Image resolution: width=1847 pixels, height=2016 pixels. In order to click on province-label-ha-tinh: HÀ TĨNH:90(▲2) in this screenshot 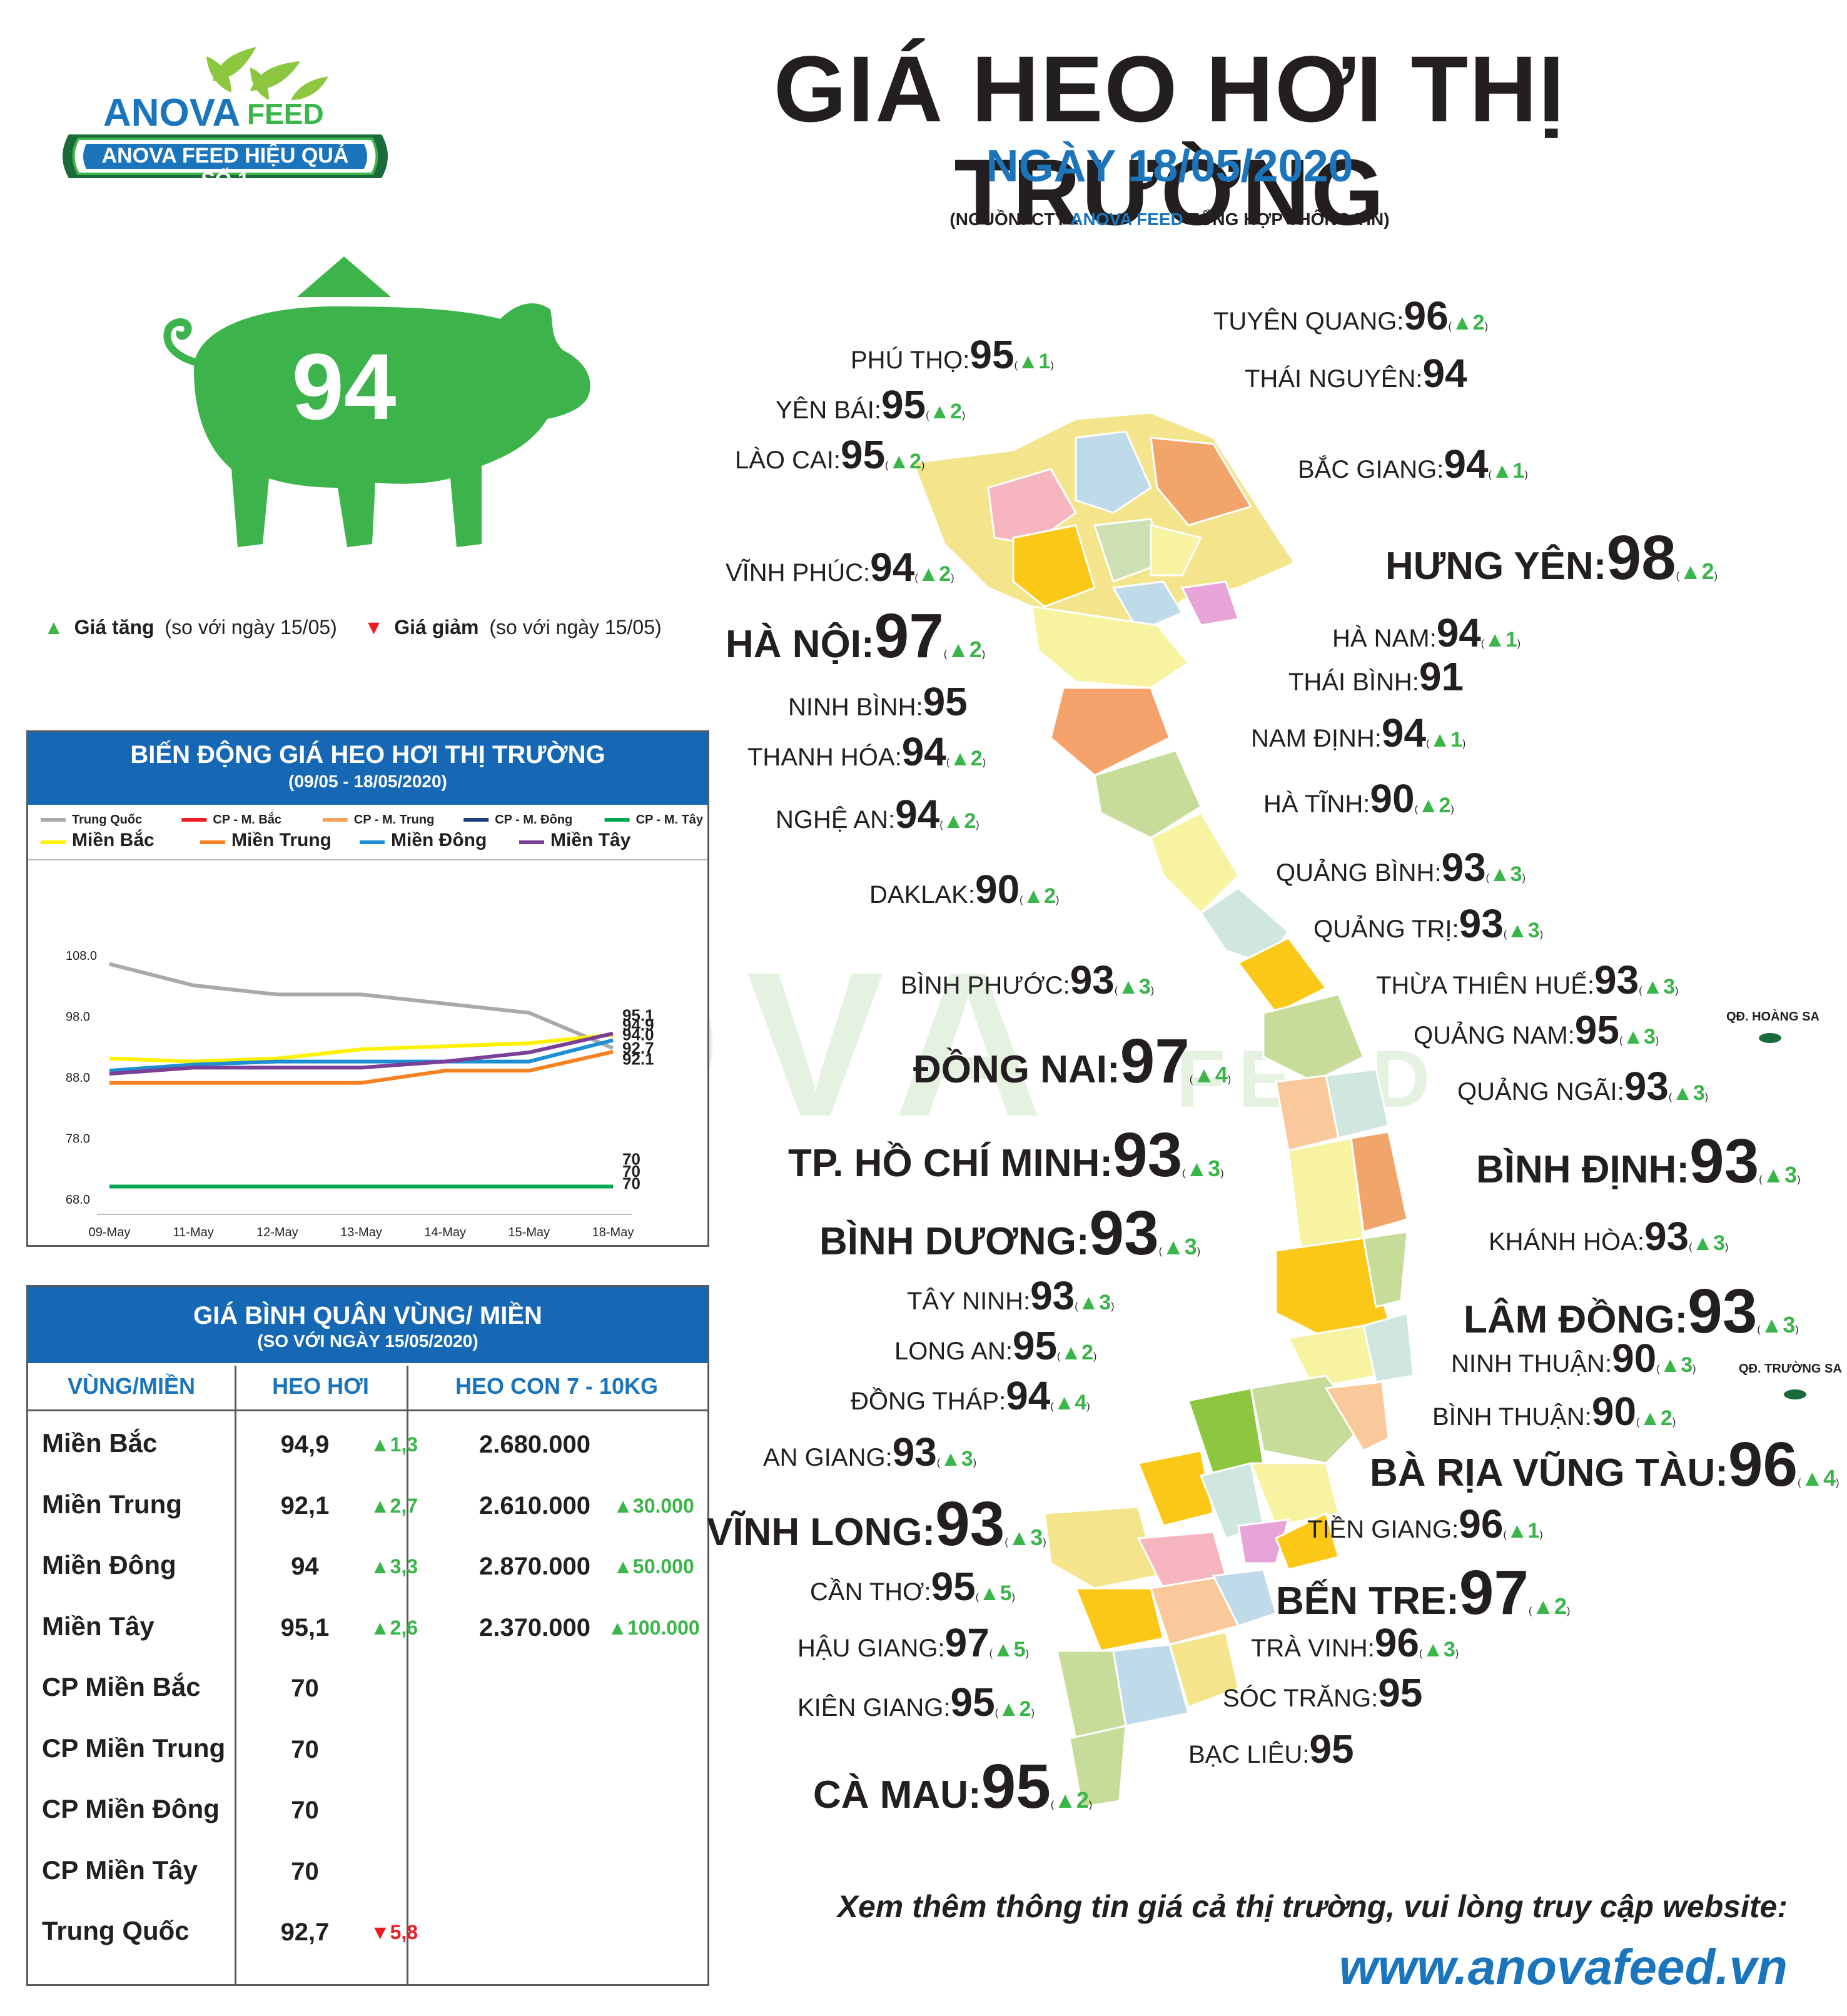, I will do `click(1358, 798)`.